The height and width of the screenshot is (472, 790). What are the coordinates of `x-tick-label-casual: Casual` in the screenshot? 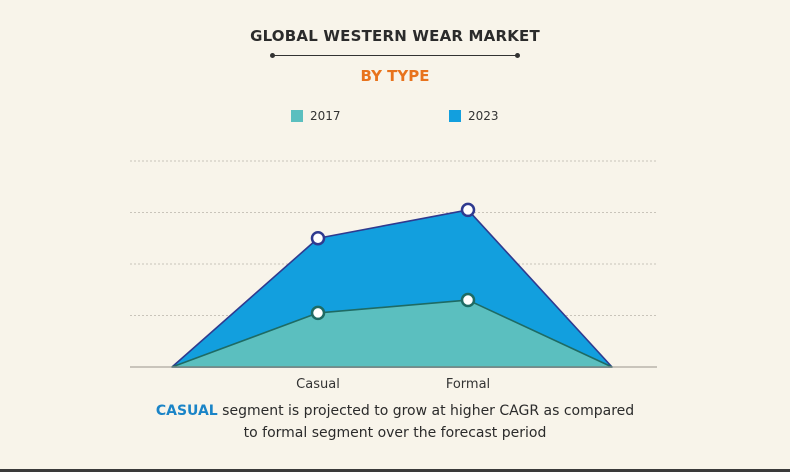 It's located at (318, 384).